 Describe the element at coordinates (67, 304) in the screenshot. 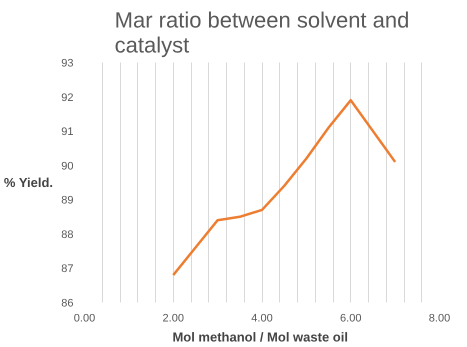

I see `y-tick-label: 86` at that location.